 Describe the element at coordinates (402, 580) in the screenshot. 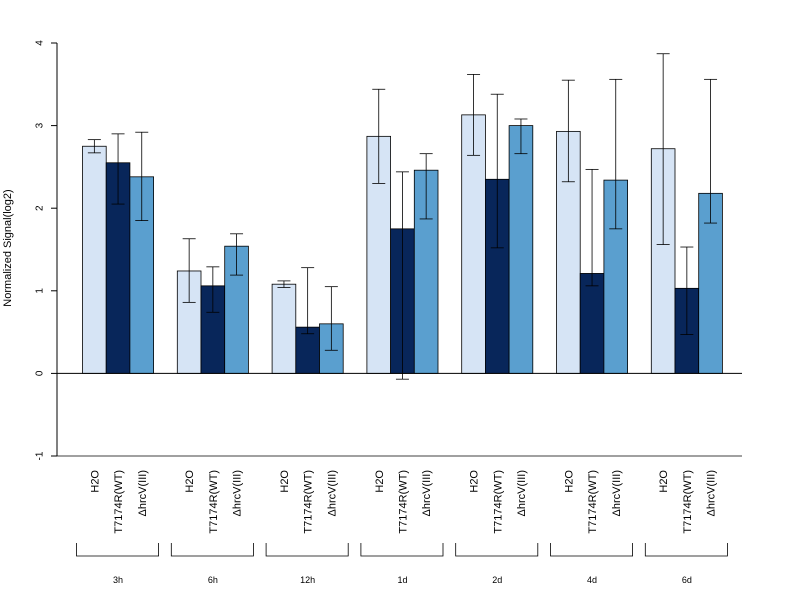

I see `group-label: 1d` at that location.